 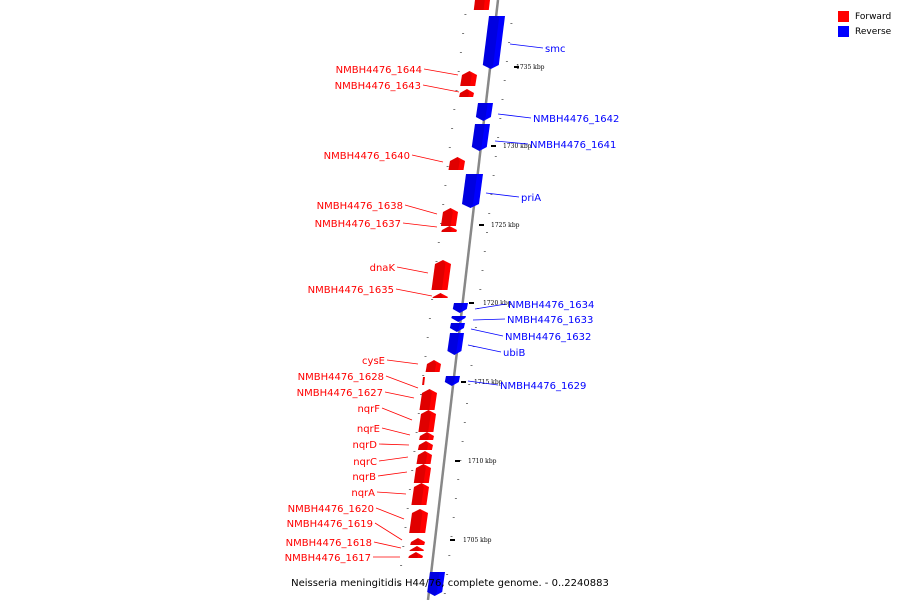 What do you see at coordinates (365, 445) in the screenshot?
I see `gene-label-nqrD: nqrD` at bounding box center [365, 445].